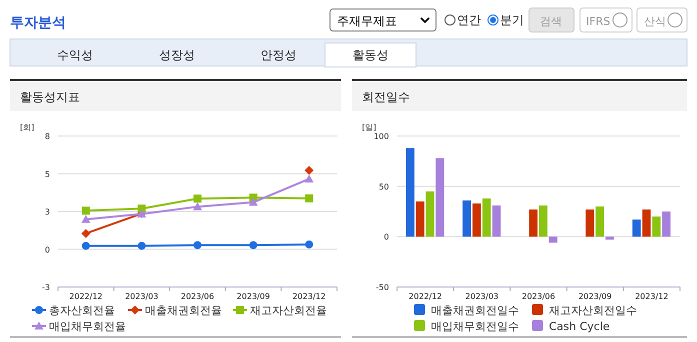 The width and height of the screenshot is (697, 342). Describe the element at coordinates (579, 326) in the screenshot. I see `legend-label: Cash Cycle` at that location.